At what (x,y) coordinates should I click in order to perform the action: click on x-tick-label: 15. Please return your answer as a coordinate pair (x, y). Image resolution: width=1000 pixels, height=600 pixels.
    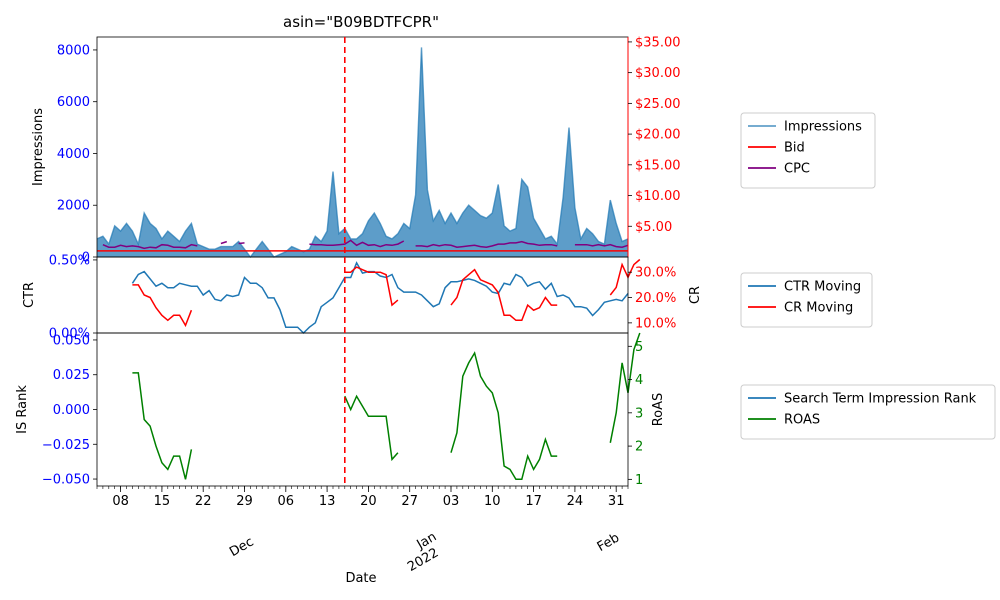
    Looking at the image, I should click on (162, 501).